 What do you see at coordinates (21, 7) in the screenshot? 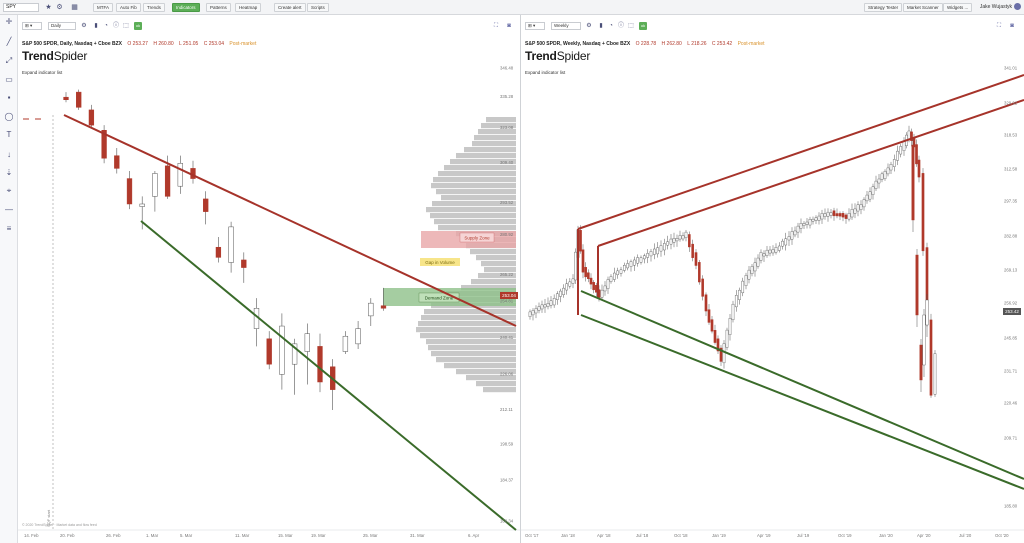
I see `symbol-input: SPY` at bounding box center [21, 7].